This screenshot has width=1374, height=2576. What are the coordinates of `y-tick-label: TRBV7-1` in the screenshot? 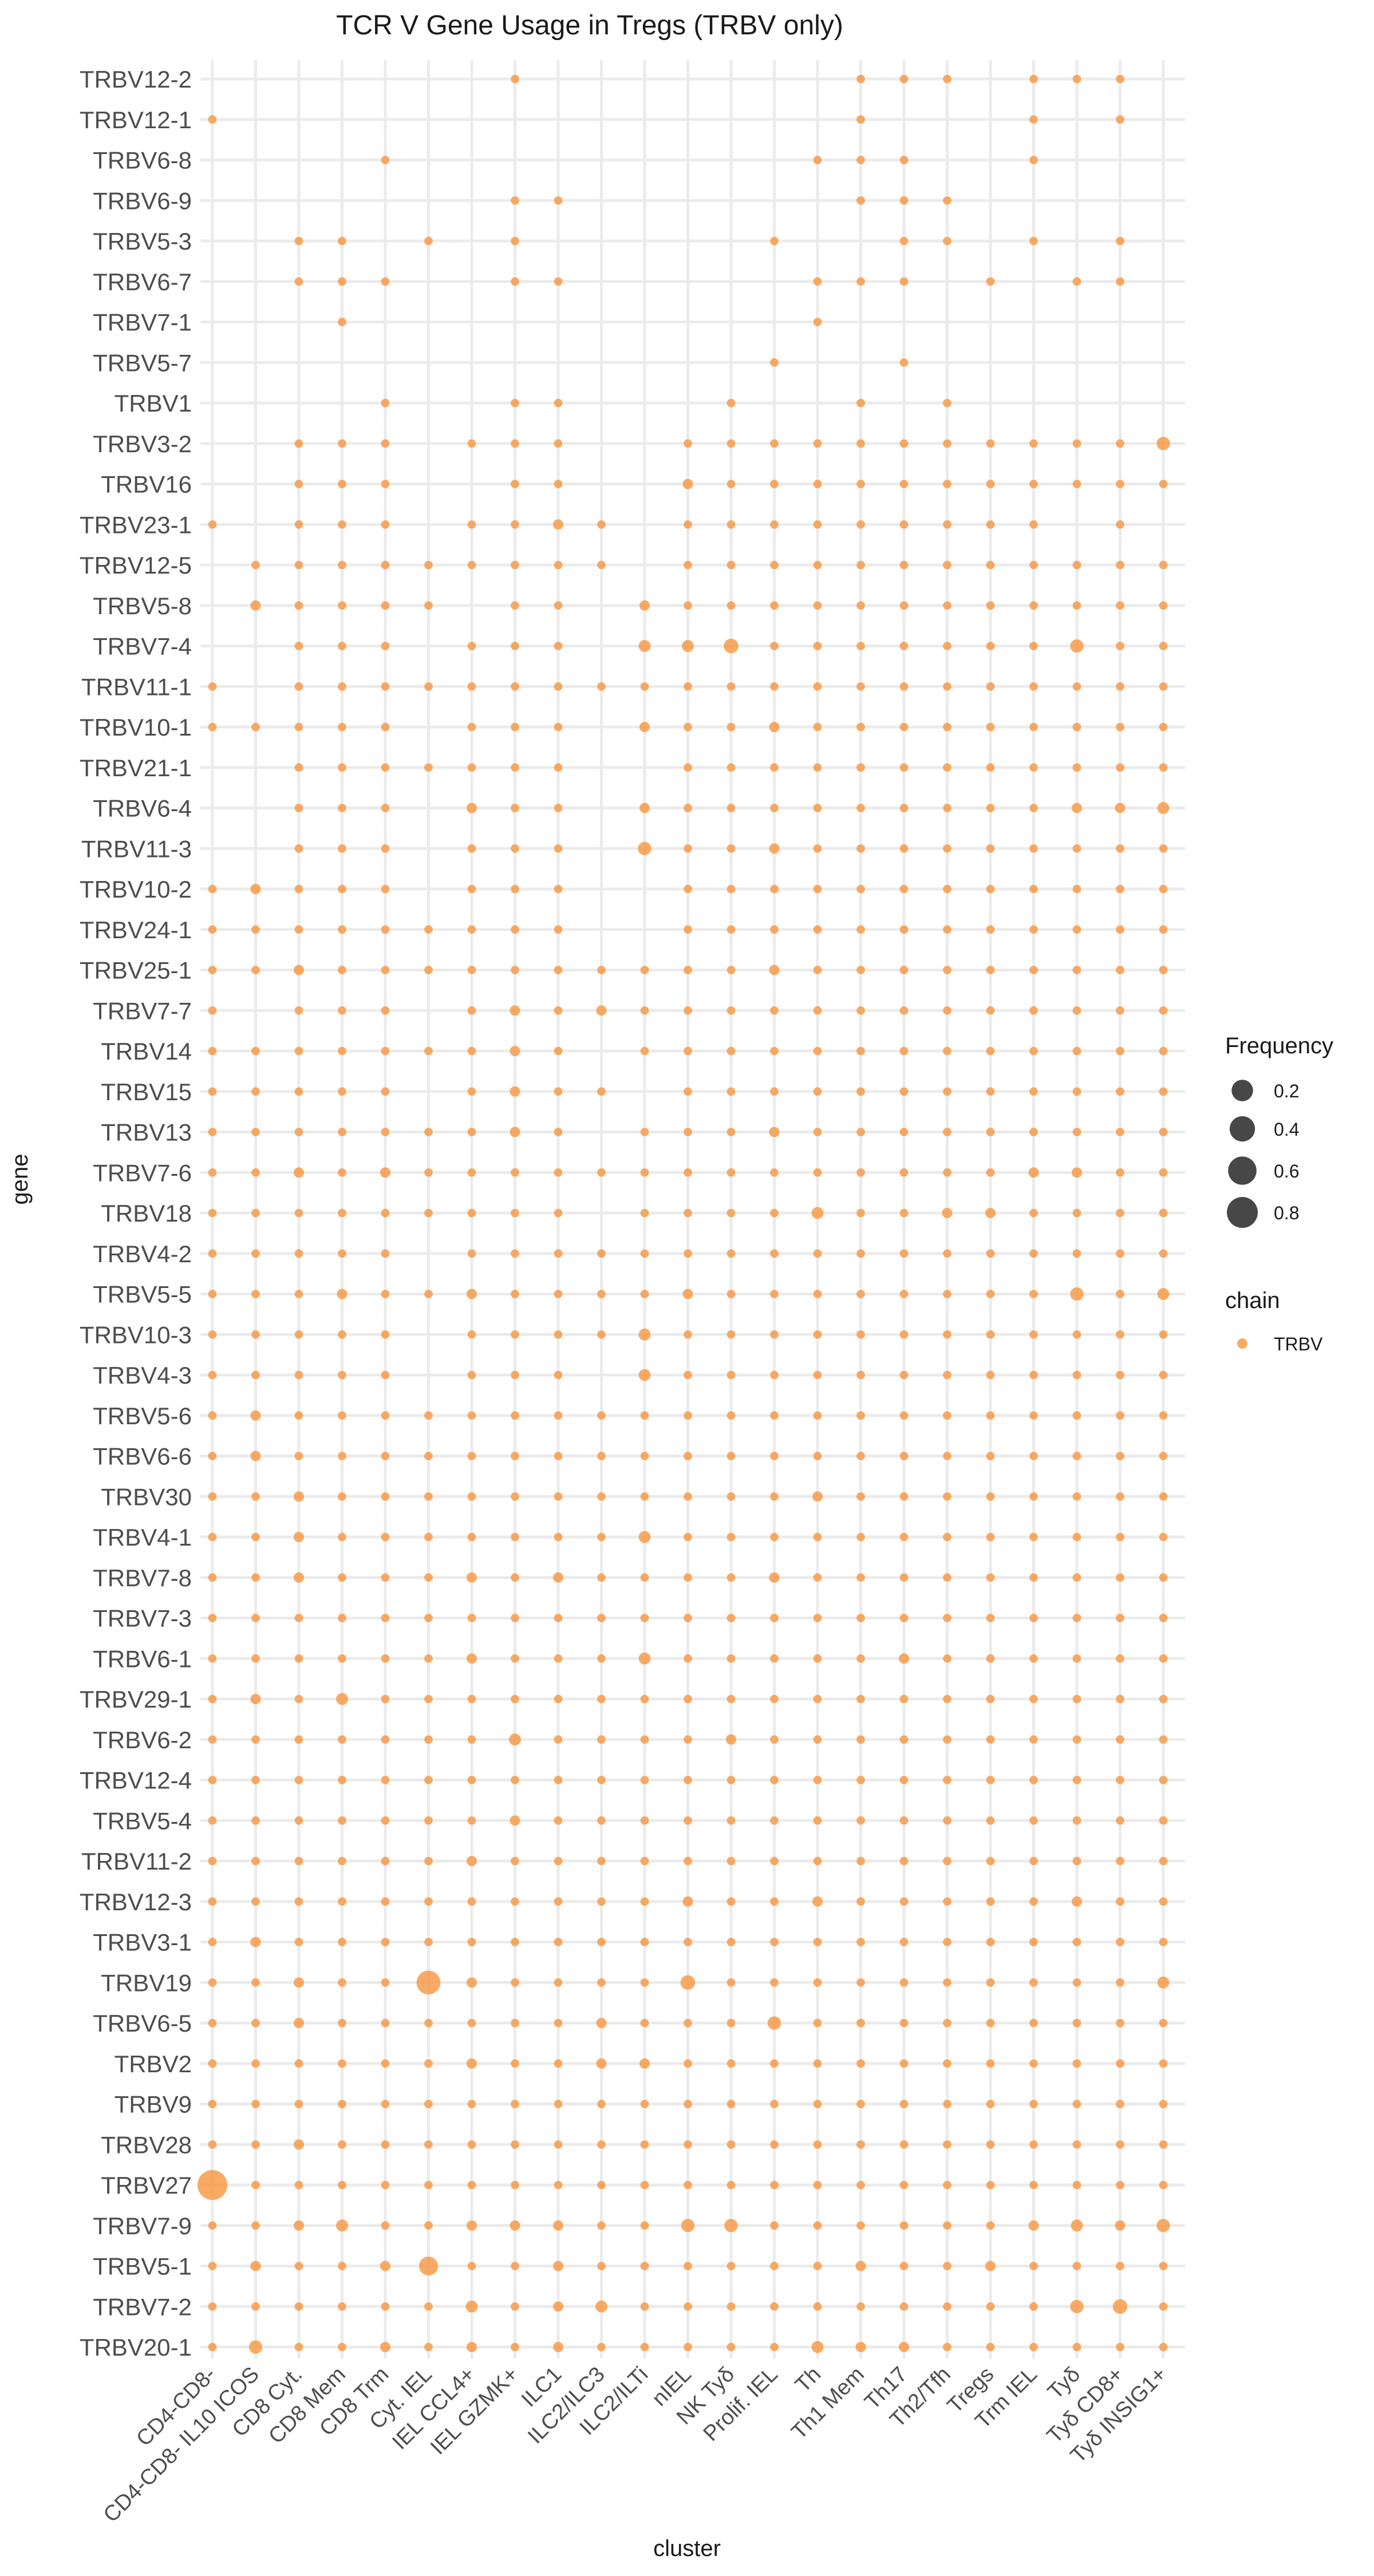 It's located at (142, 322).